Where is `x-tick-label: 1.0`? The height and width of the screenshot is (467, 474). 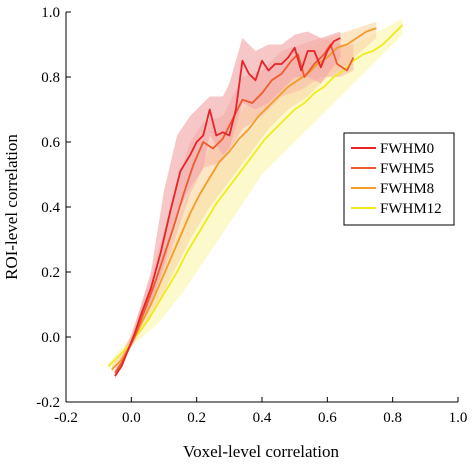 x-tick-label: 1.0 is located at coordinates (458, 418).